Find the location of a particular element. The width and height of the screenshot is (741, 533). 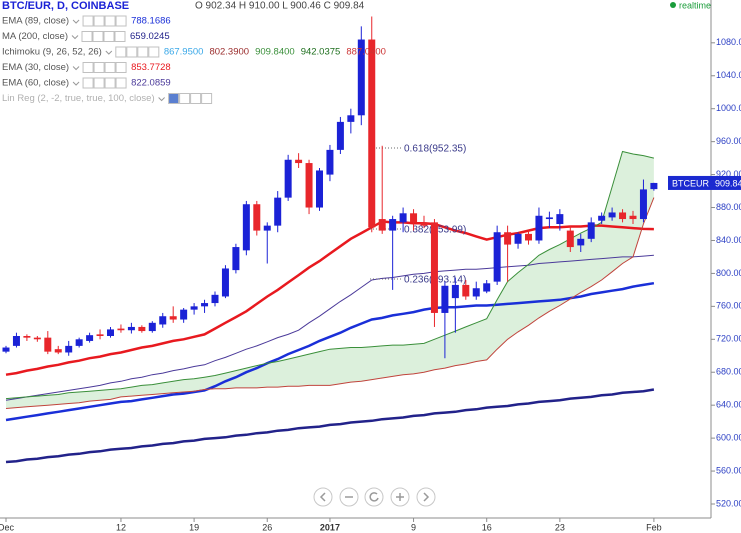

y-tick-label: 680.00 is located at coordinates (728, 372).